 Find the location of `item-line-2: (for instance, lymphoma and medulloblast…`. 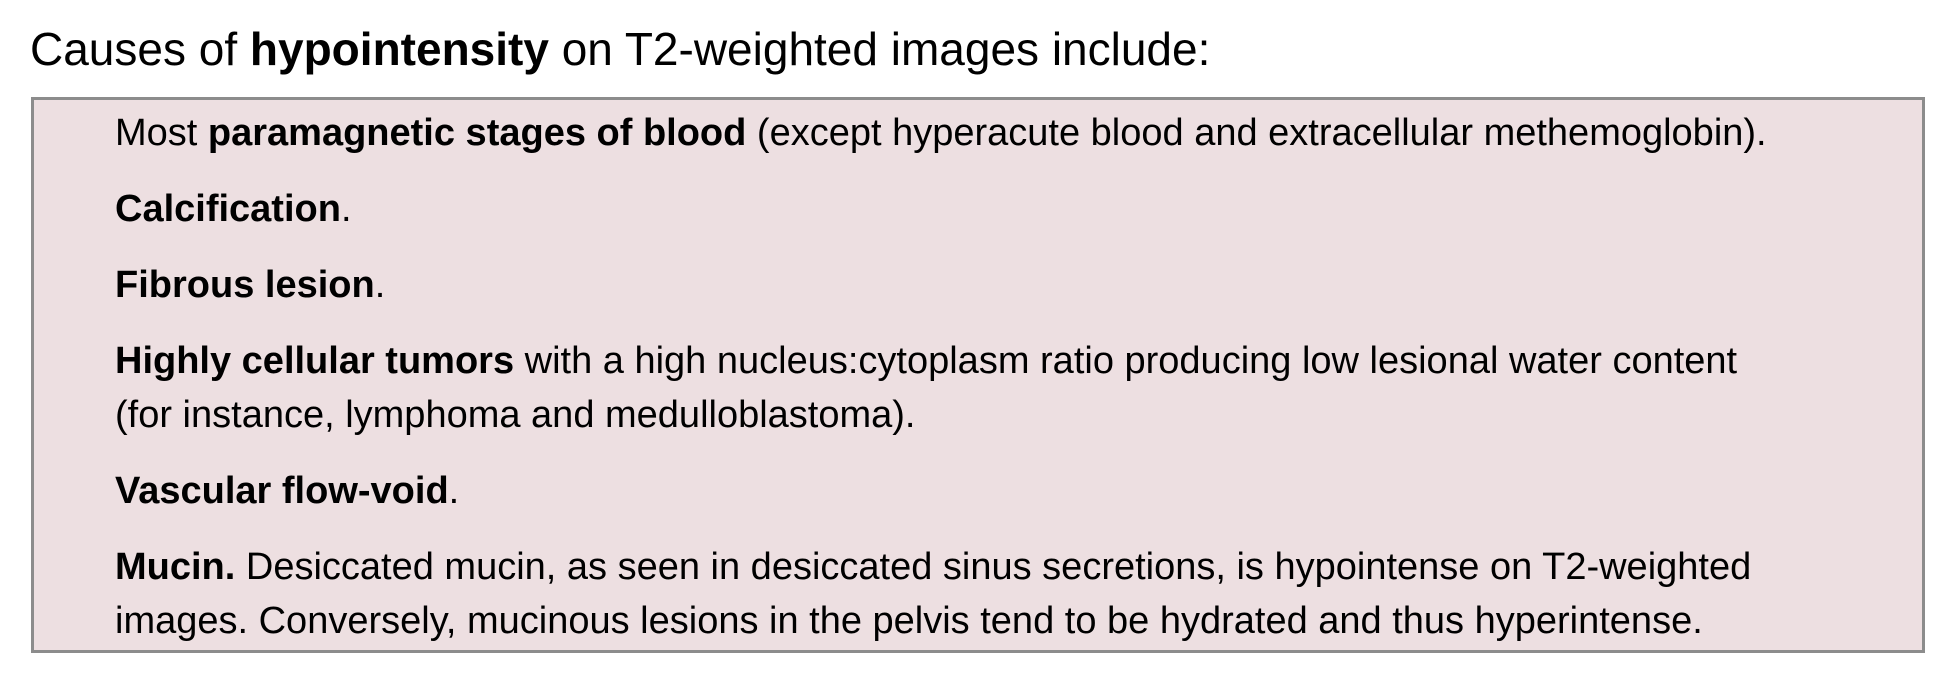

item-line-2: (for instance, lymphoma and medulloblast… is located at coordinates (515, 415).